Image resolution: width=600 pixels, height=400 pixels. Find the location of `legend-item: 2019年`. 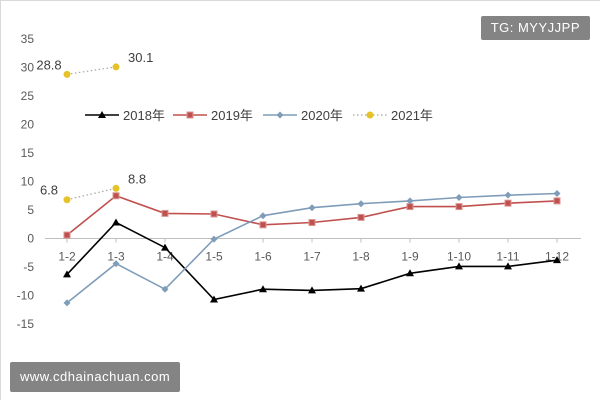

legend-item: 2019年 is located at coordinates (213, 115).